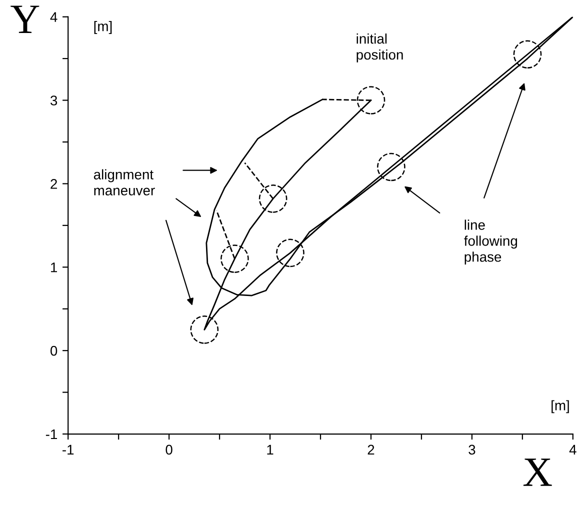 This screenshot has height=510, width=587. What do you see at coordinates (169, 449) in the screenshot?
I see `x-tick-label: 0` at bounding box center [169, 449].